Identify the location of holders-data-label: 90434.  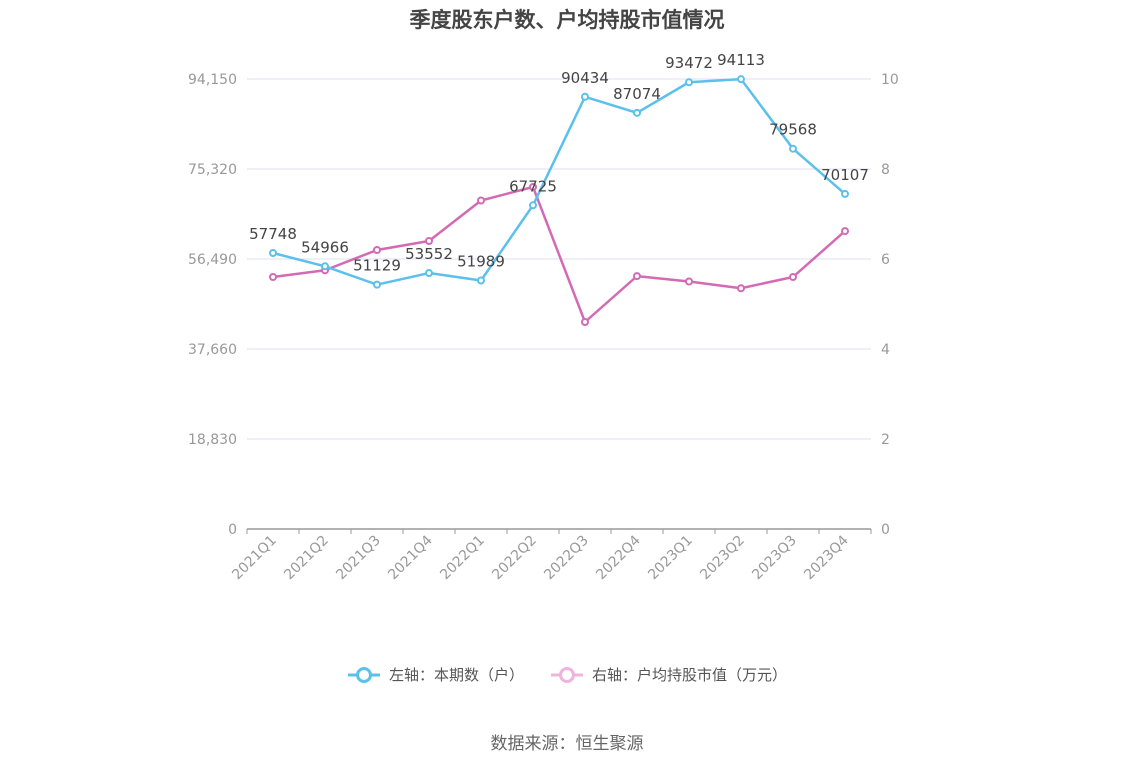
(585, 78).